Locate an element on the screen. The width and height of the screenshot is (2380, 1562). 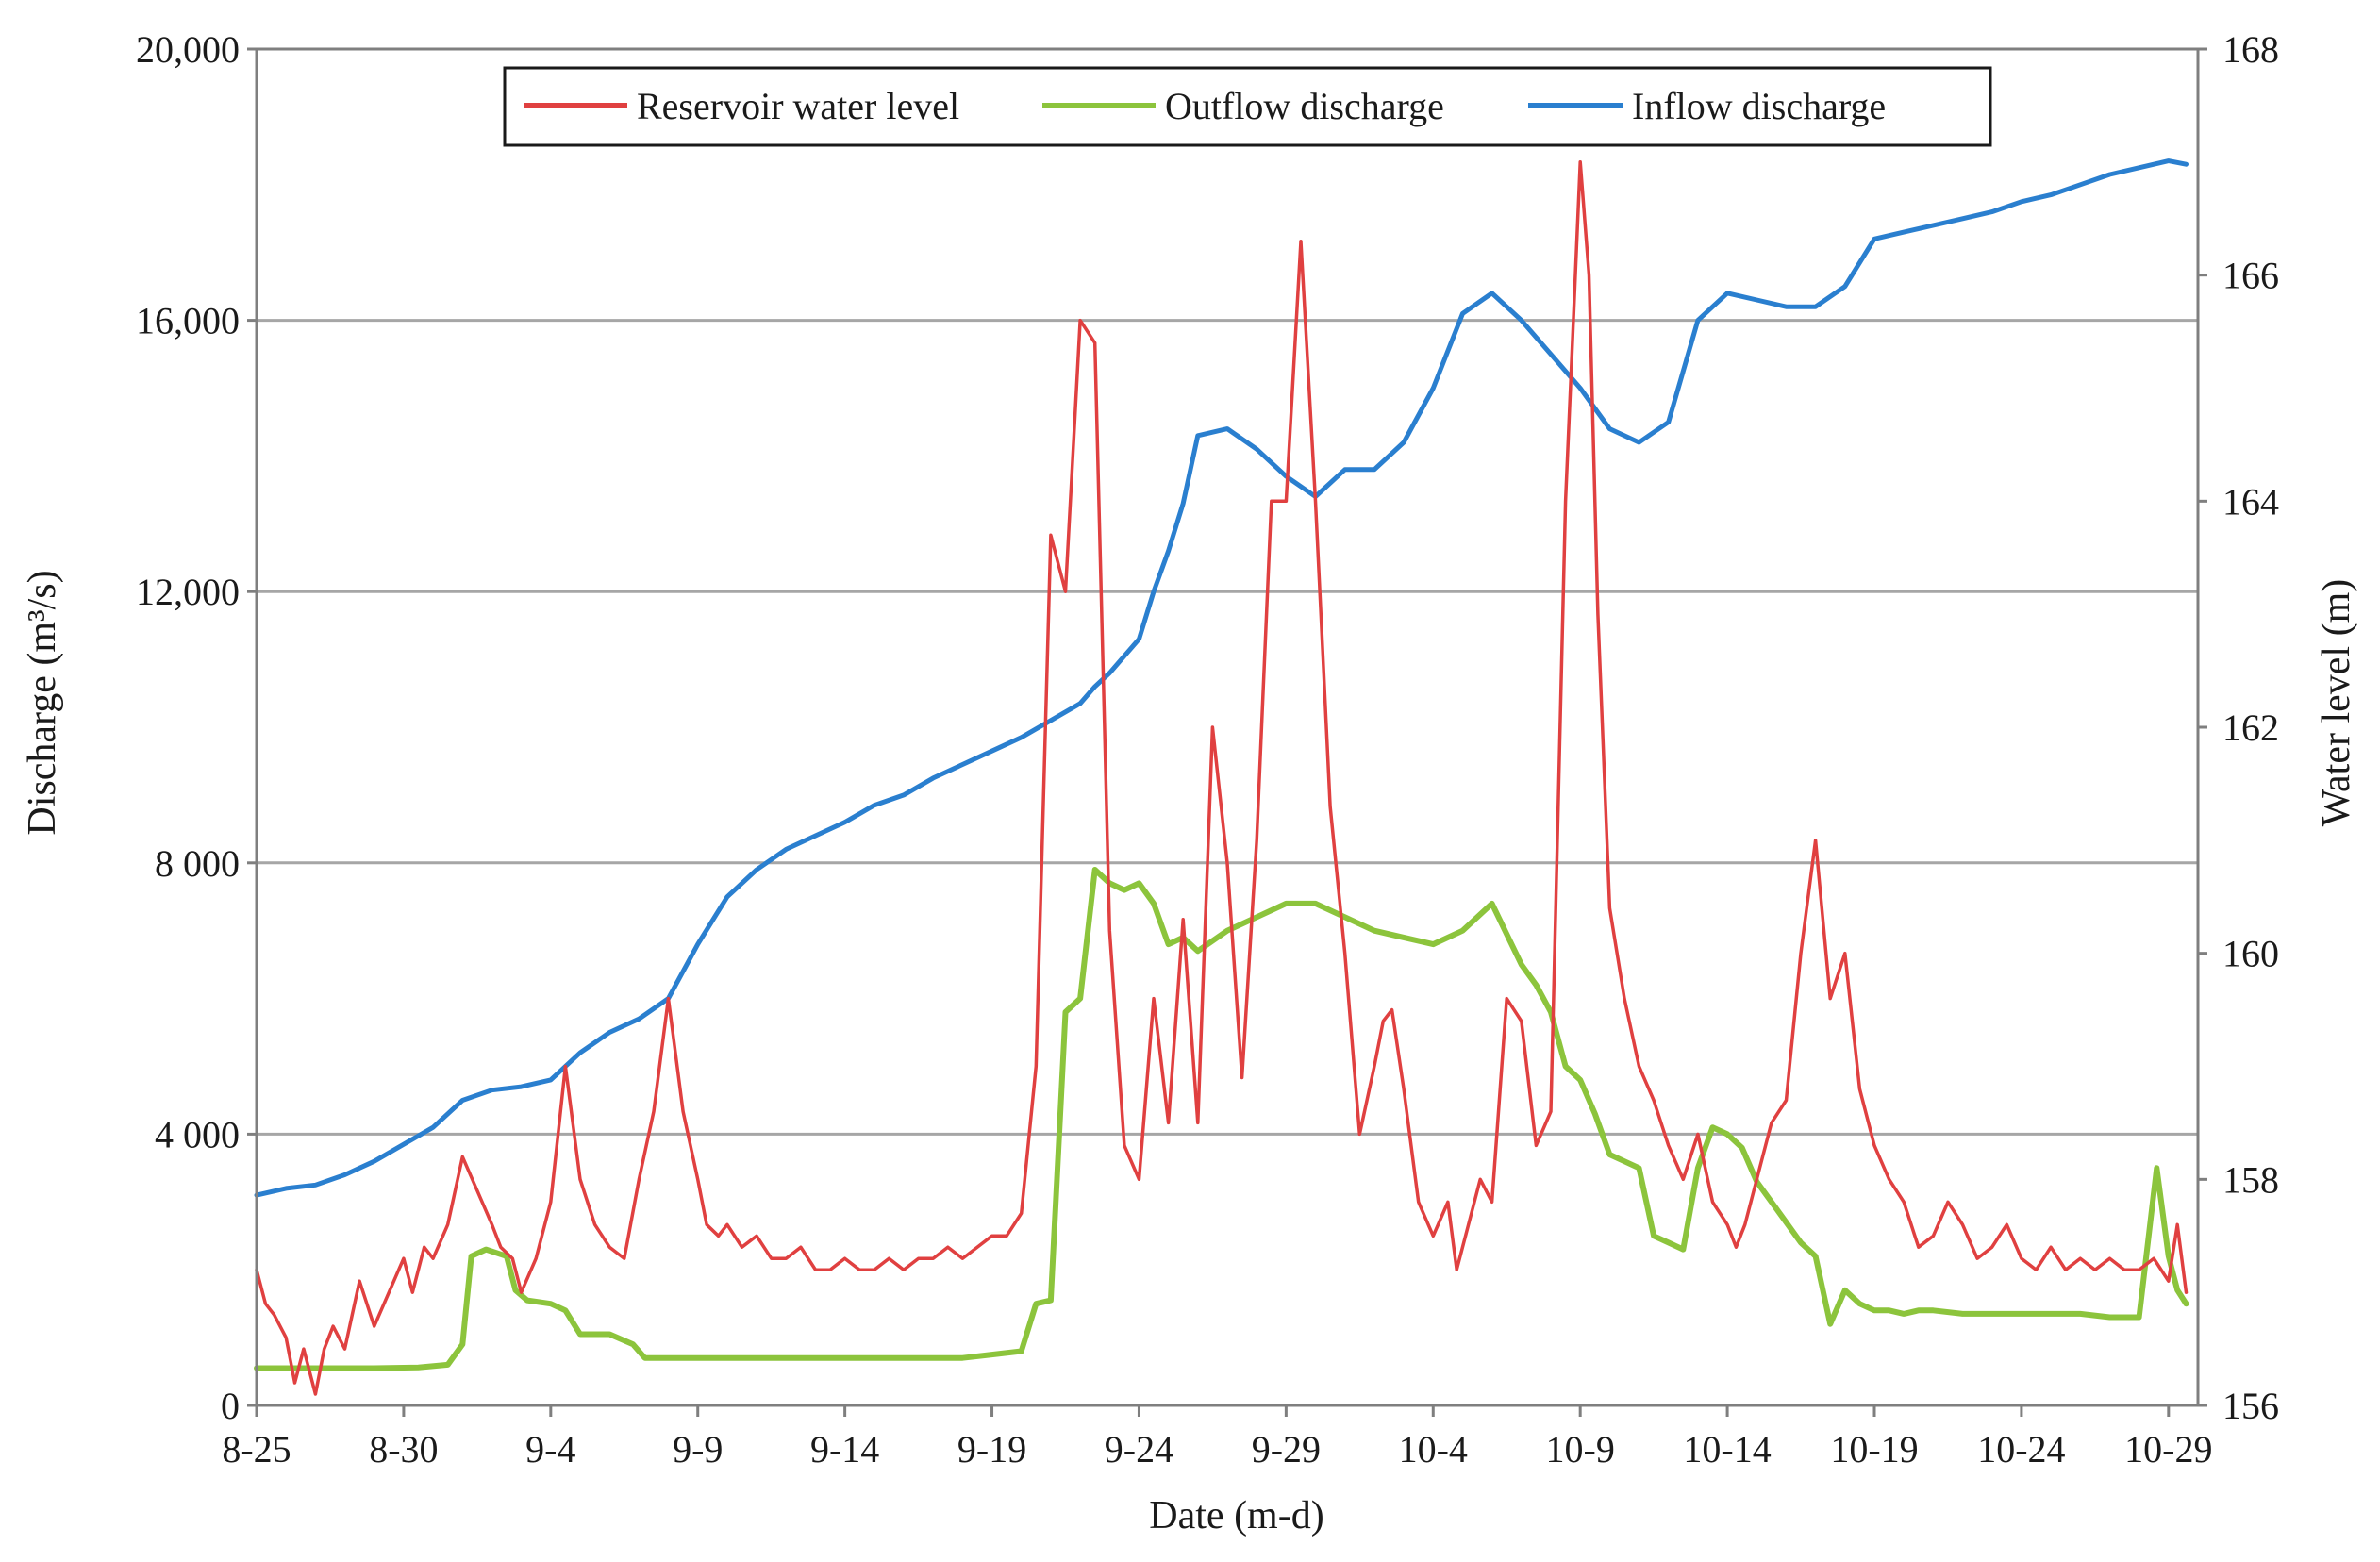
x-axis-title: Date (m-d) is located at coordinates (1236, 1515).